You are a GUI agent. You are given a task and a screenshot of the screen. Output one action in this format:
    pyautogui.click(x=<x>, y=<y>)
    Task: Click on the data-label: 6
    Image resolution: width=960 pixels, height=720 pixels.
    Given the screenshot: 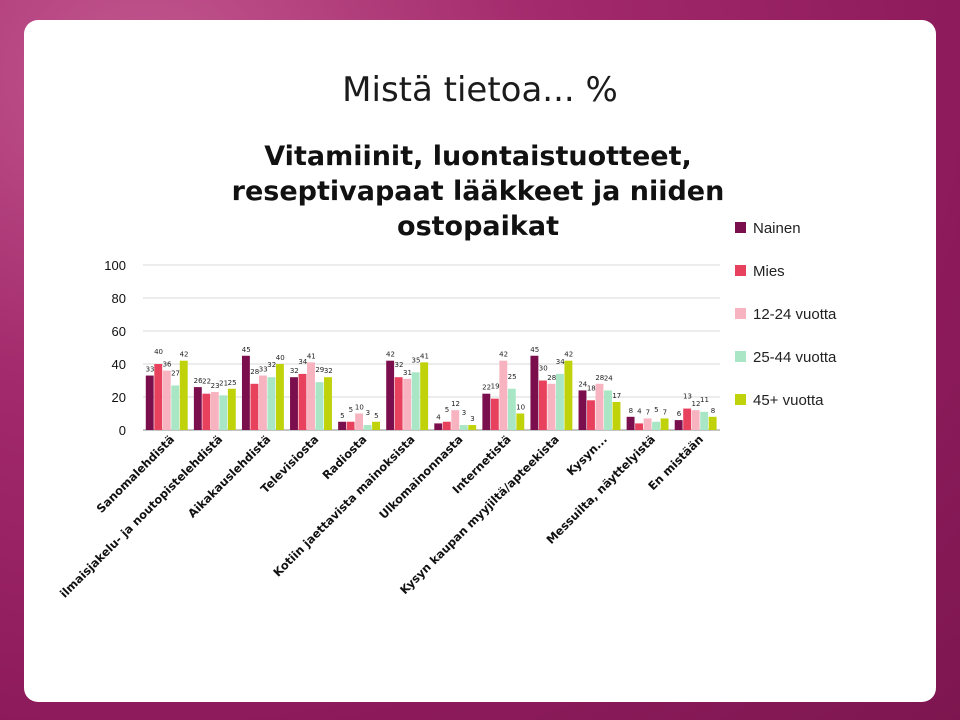 What is the action you would take?
    pyautogui.click(x=679, y=414)
    